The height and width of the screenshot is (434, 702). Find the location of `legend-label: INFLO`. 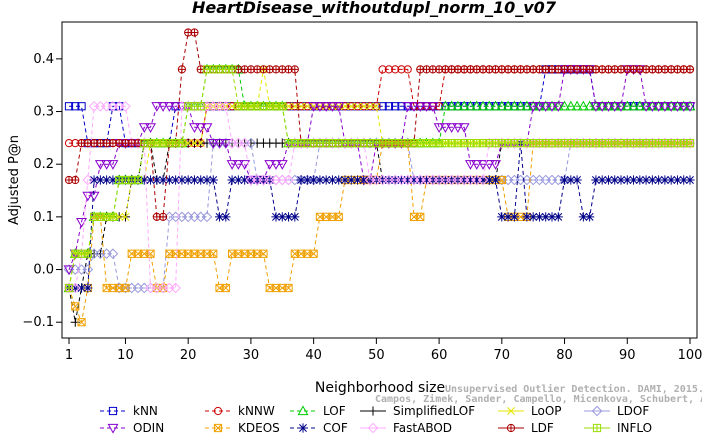

legend-label: INFLO is located at coordinates (634, 427).